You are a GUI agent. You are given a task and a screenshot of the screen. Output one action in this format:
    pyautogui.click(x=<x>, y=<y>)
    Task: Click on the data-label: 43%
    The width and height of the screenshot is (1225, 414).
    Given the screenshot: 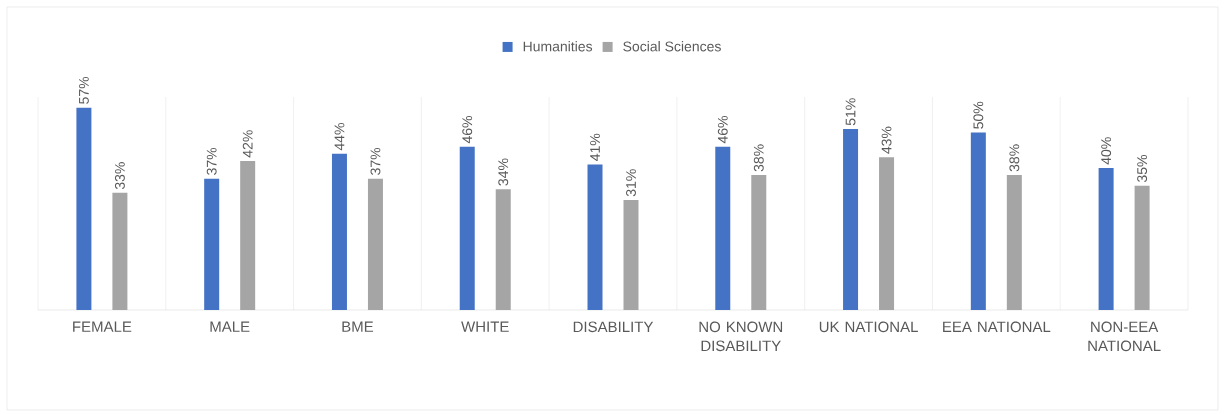 What is the action you would take?
    pyautogui.click(x=886, y=140)
    